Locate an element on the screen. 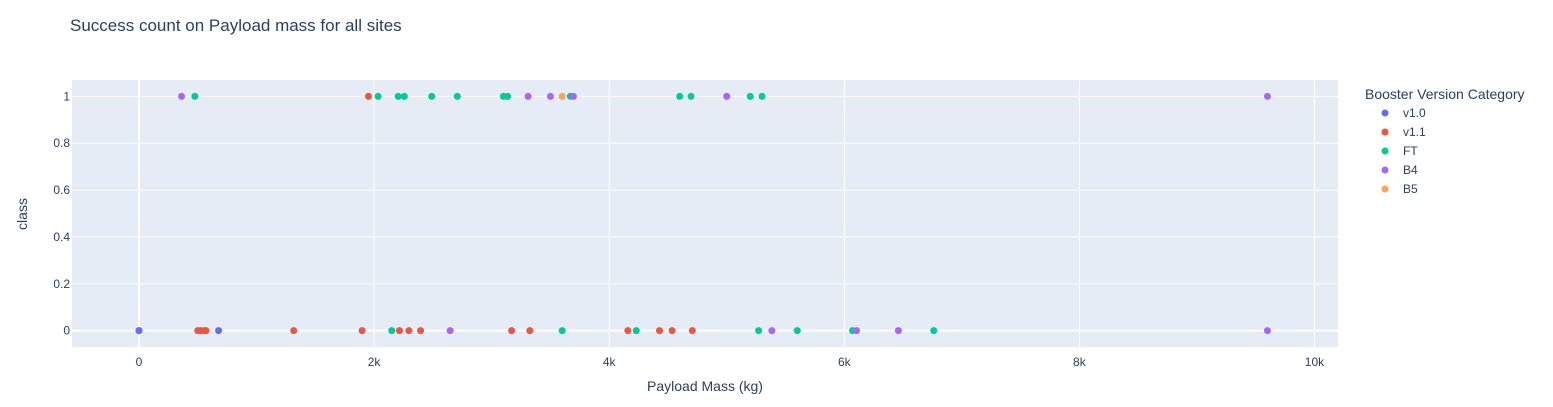  y-tick-label: 0 is located at coordinates (66, 331).